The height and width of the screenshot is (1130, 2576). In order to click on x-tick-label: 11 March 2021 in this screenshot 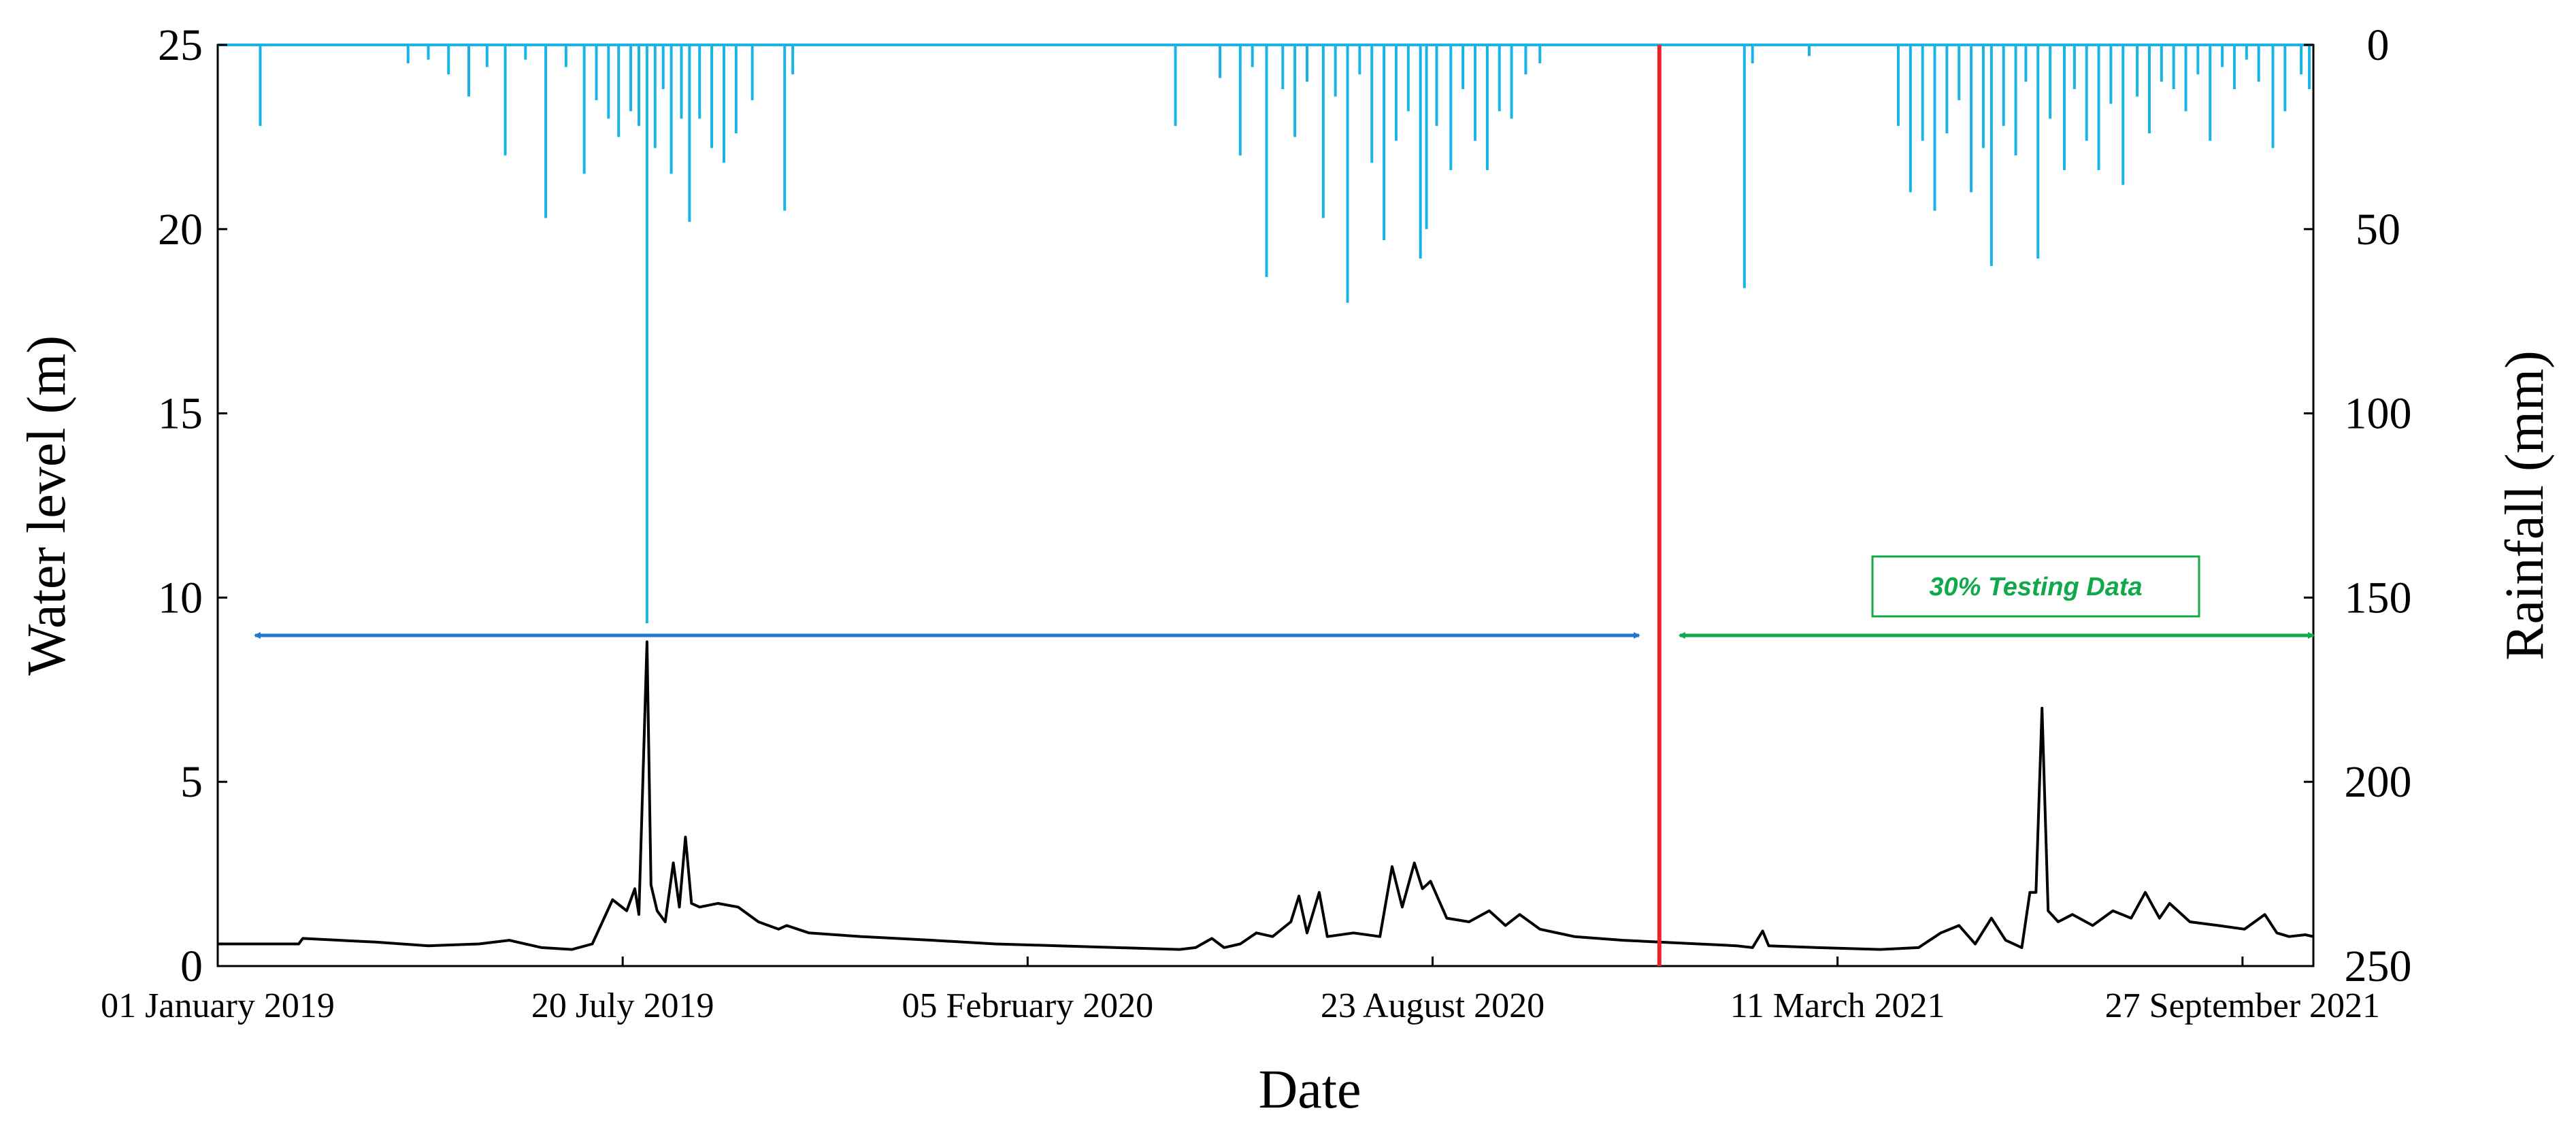, I will do `click(1838, 1006)`.